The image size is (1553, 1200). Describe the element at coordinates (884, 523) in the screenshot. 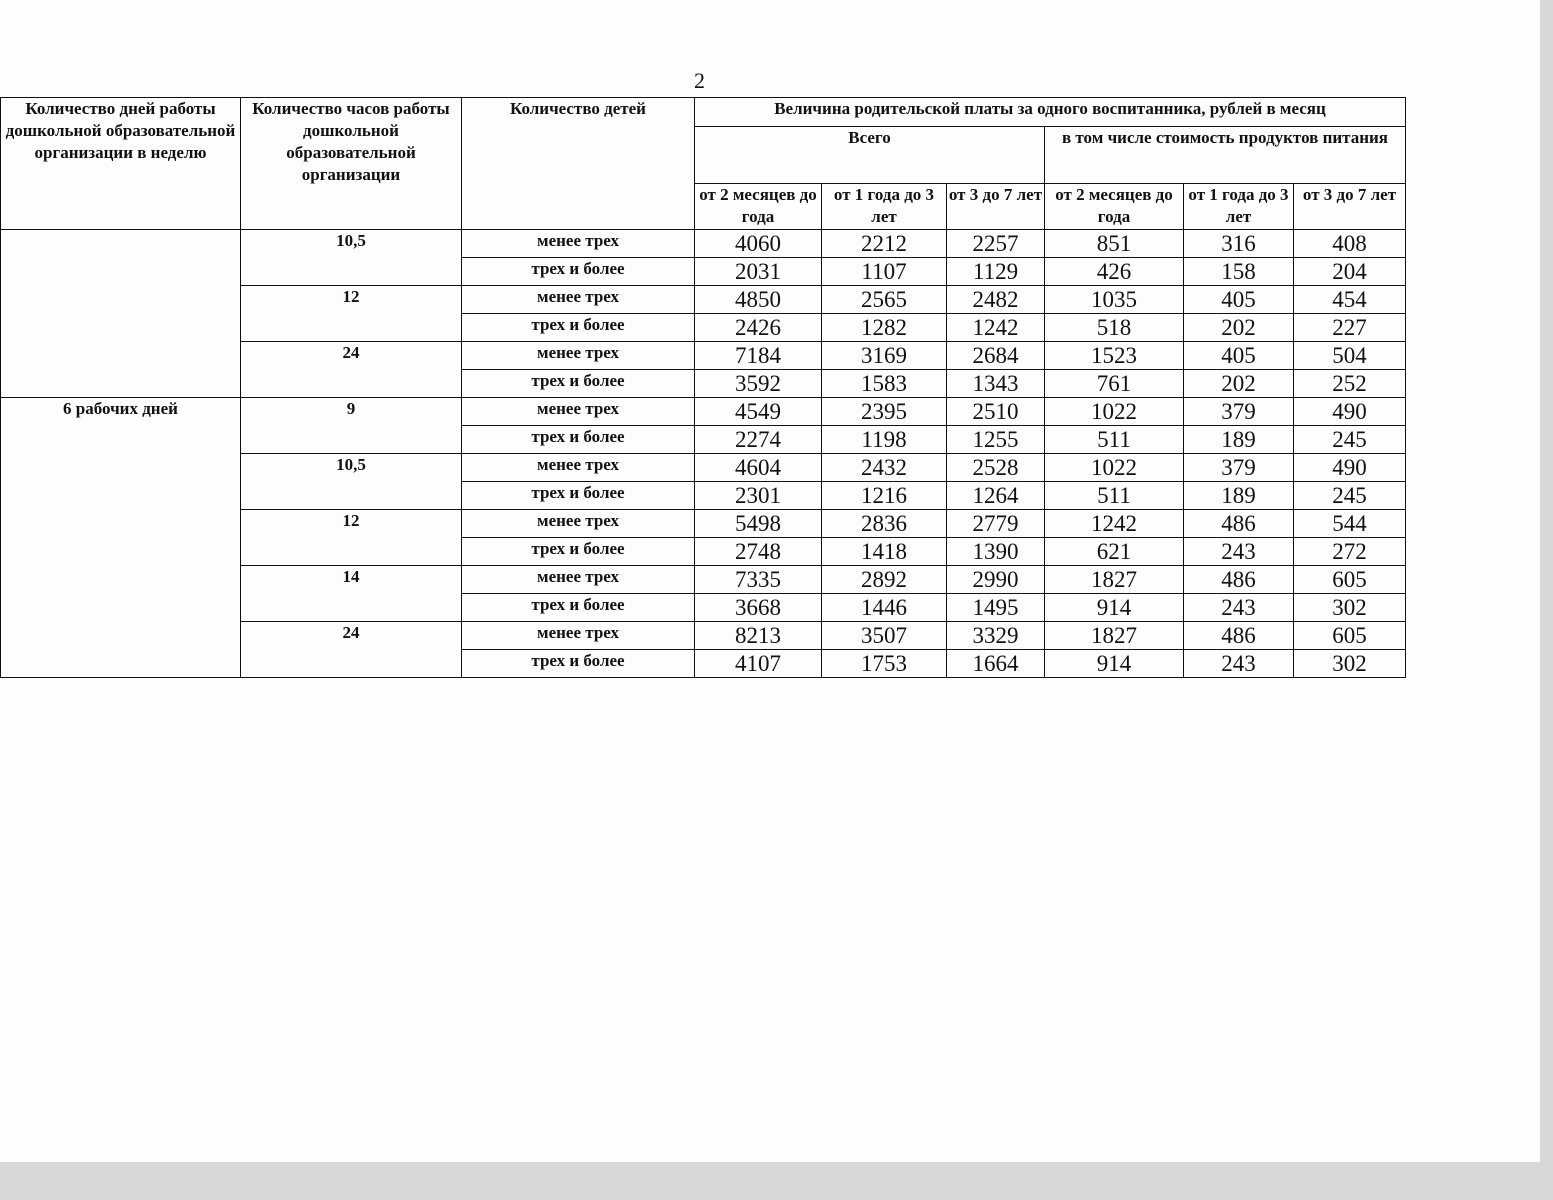

I see `value-cell: 2836` at that location.